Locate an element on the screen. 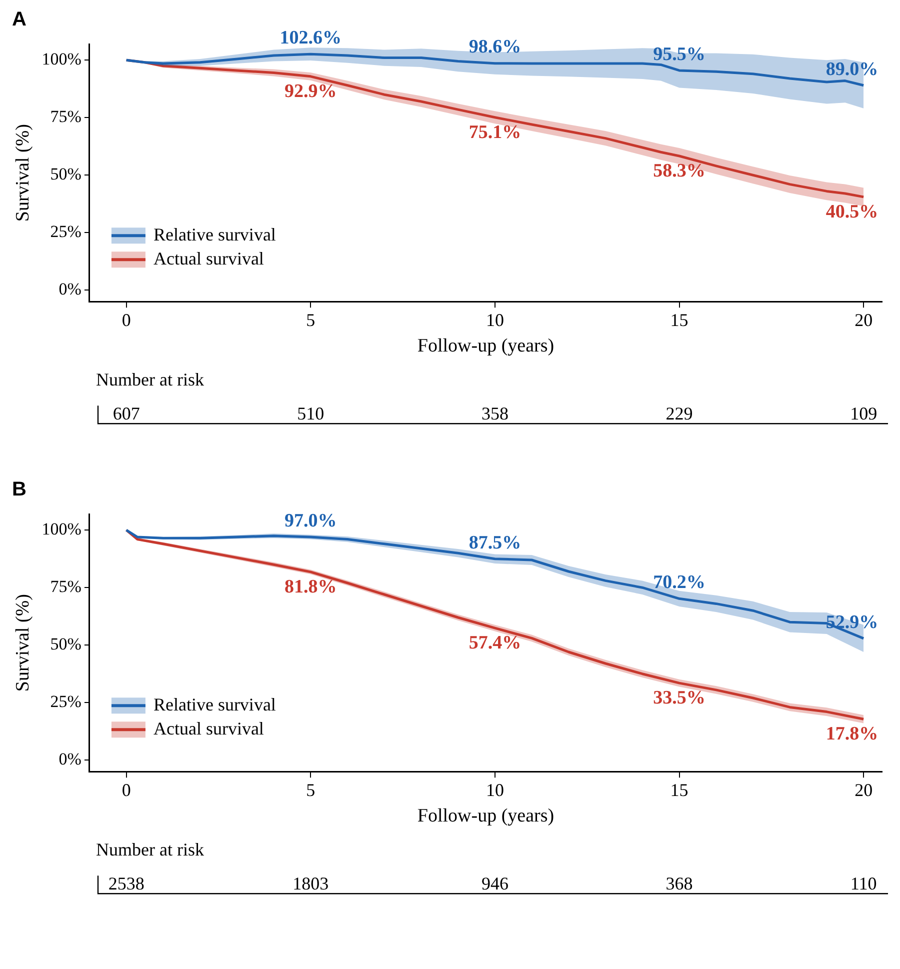 This screenshot has width=900, height=969. annotation: 58.3% is located at coordinates (679, 171).